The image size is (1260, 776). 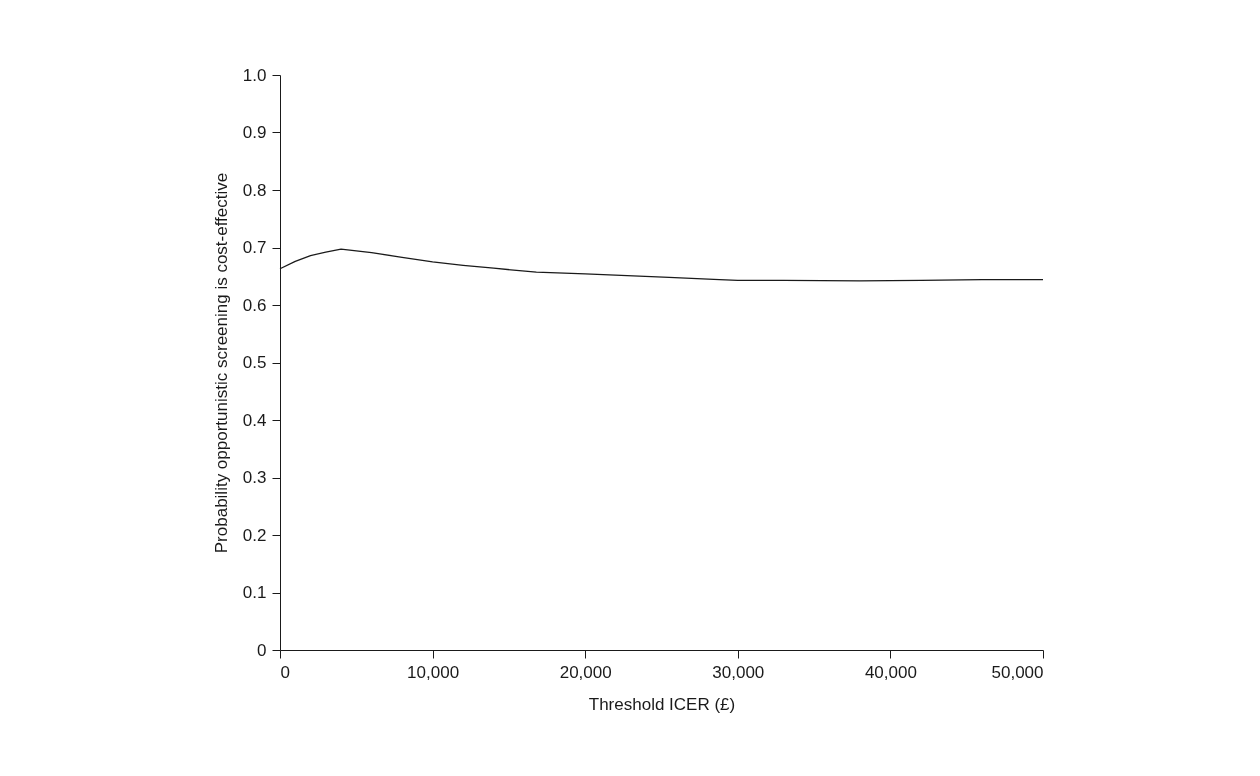 I want to click on y-tick-label: 0.1, so click(x=254, y=592).